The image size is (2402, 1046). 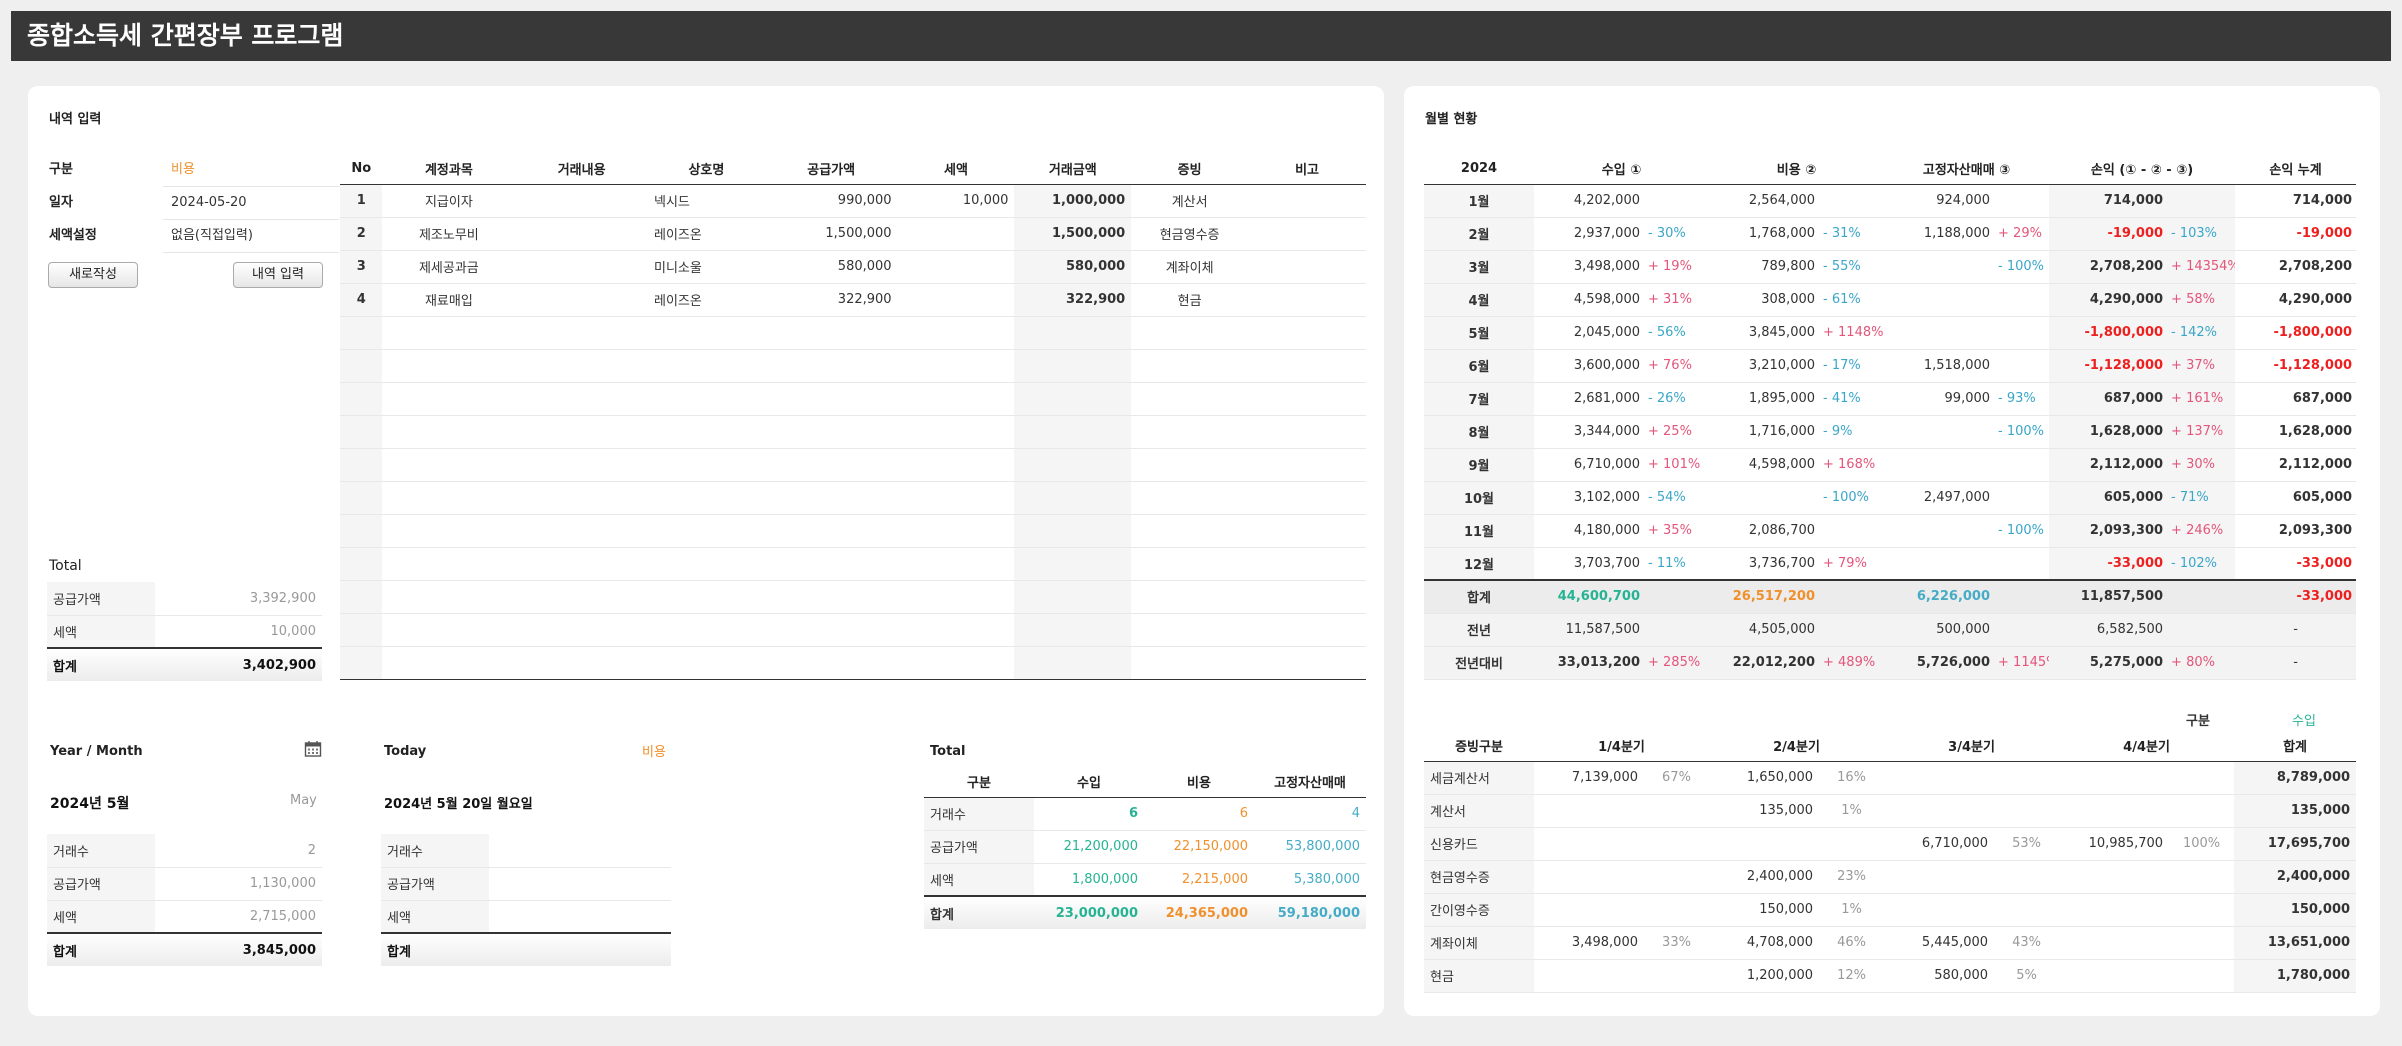 What do you see at coordinates (1852, 663) in the screenshot?
I see `monthly-compare-expense-change: + 489%` at bounding box center [1852, 663].